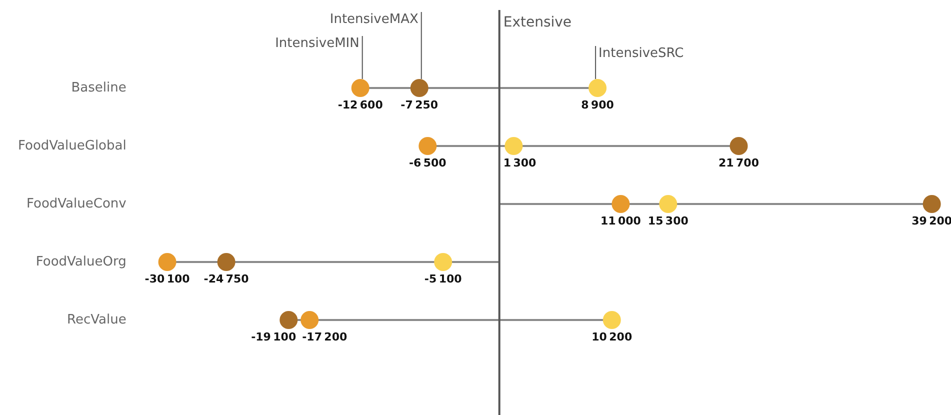 This screenshot has height=415, width=951. Describe the element at coordinates (597, 105) in the screenshot. I see `data-label: 8 900` at that location.